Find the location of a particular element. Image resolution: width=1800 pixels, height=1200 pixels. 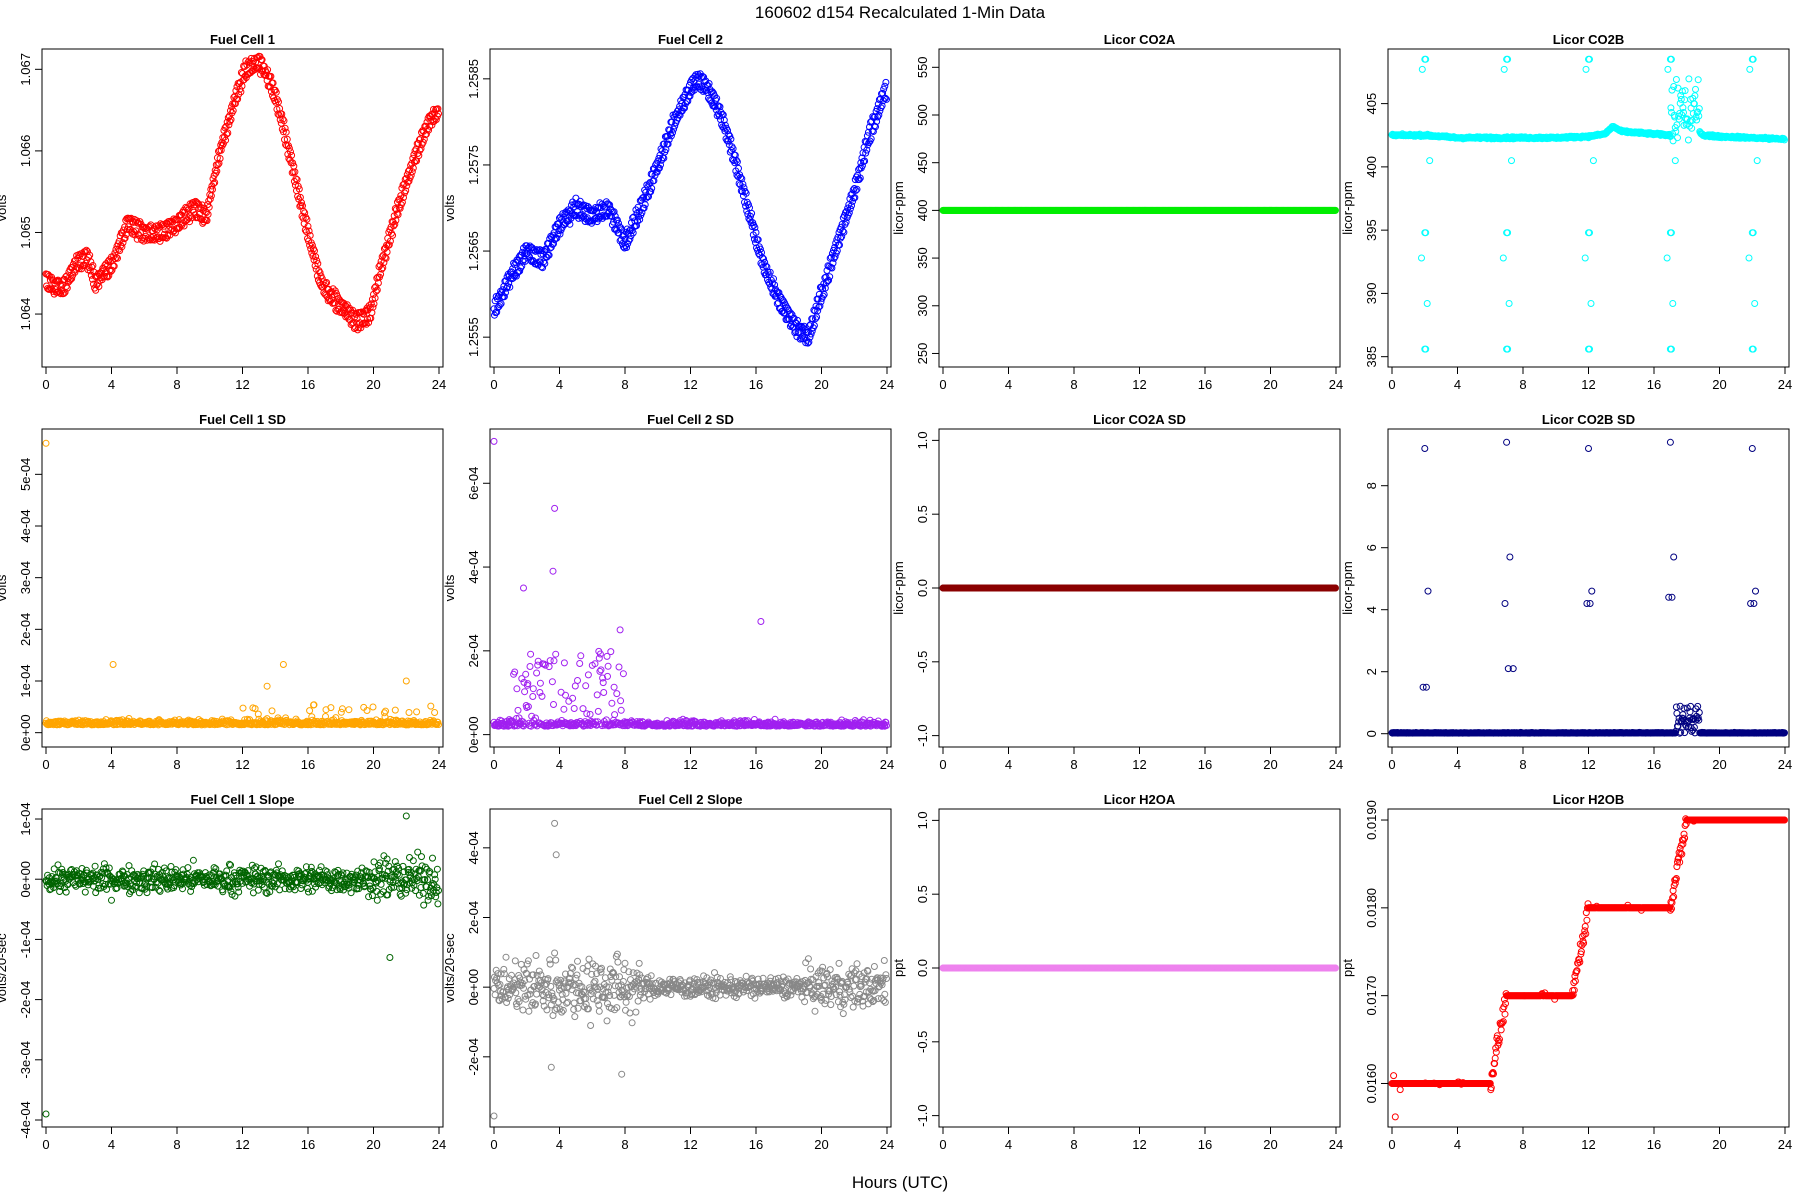

y-tick-label: 1.0 is located at coordinates (922, 440).